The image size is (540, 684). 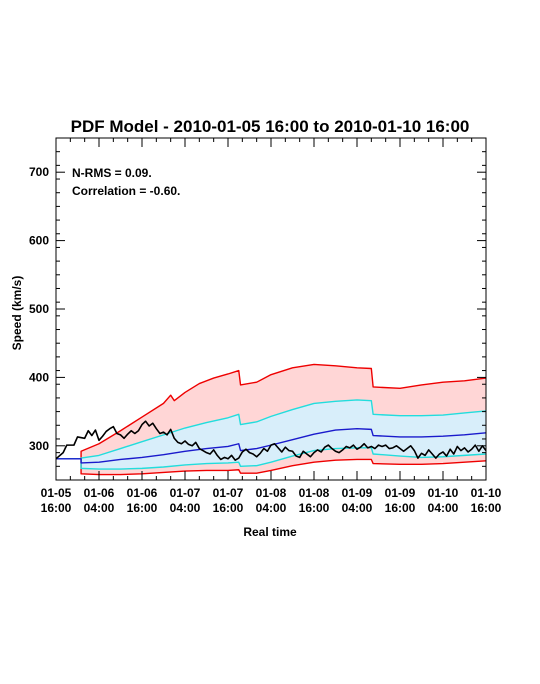 I want to click on series-line-lower-inner, so click(x=271, y=458).